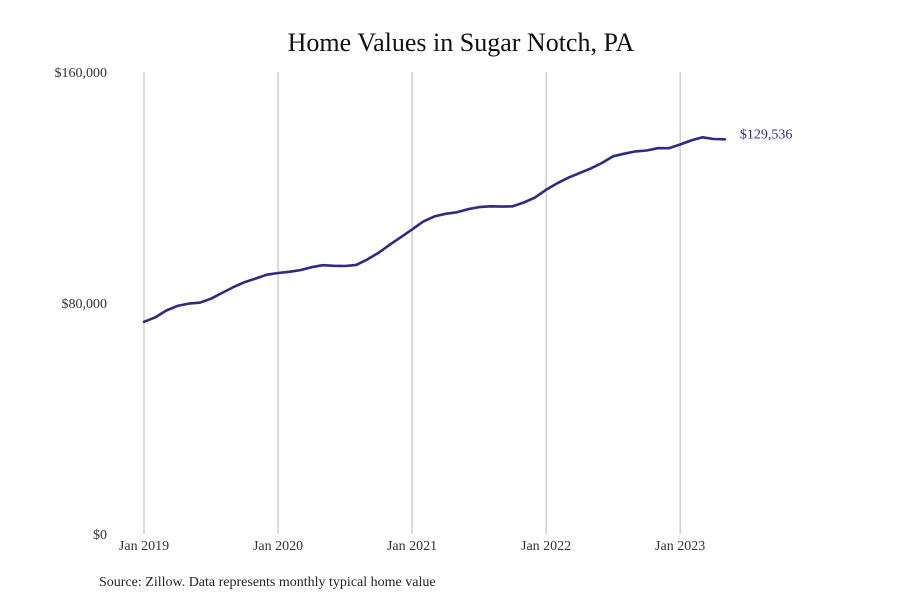  Describe the element at coordinates (100, 535) in the screenshot. I see `y-tick-label: $0` at that location.